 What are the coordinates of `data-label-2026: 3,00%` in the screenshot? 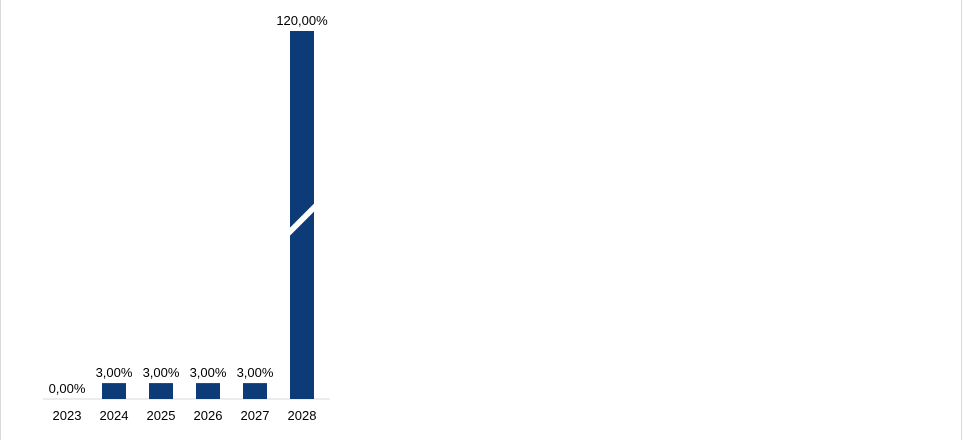 It's located at (208, 372).